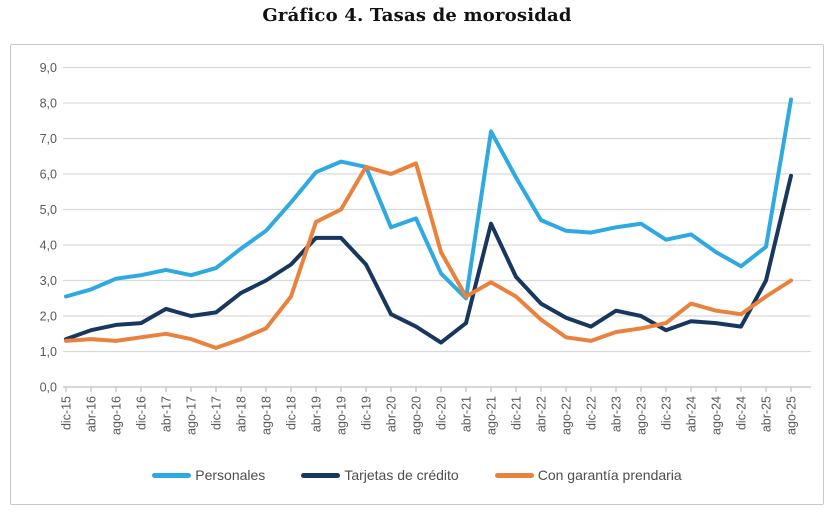 The width and height of the screenshot is (834, 515). I want to click on y-axis-tick-label: 6,0, so click(48, 174).